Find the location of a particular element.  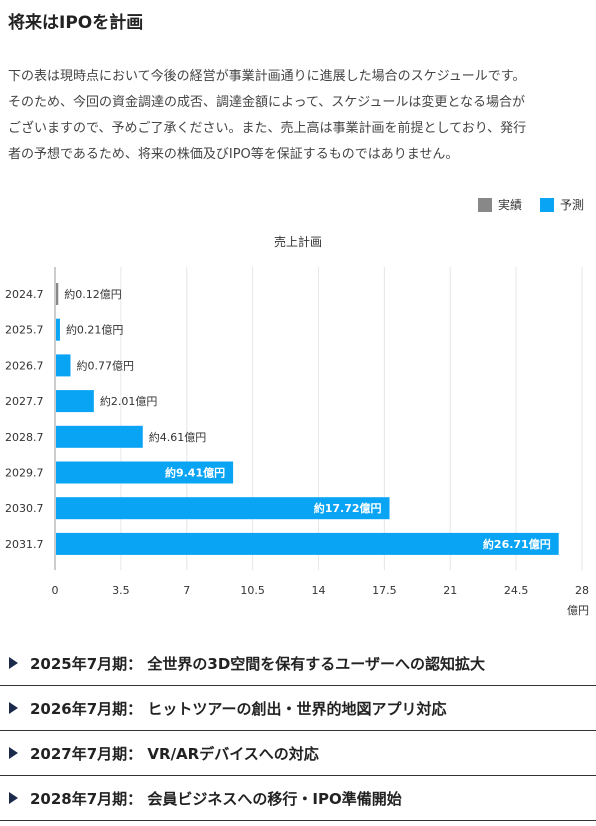

description-line: 者の予想であるため、将来の株価及びIPO等を保証するものではありません。 is located at coordinates (233, 154).